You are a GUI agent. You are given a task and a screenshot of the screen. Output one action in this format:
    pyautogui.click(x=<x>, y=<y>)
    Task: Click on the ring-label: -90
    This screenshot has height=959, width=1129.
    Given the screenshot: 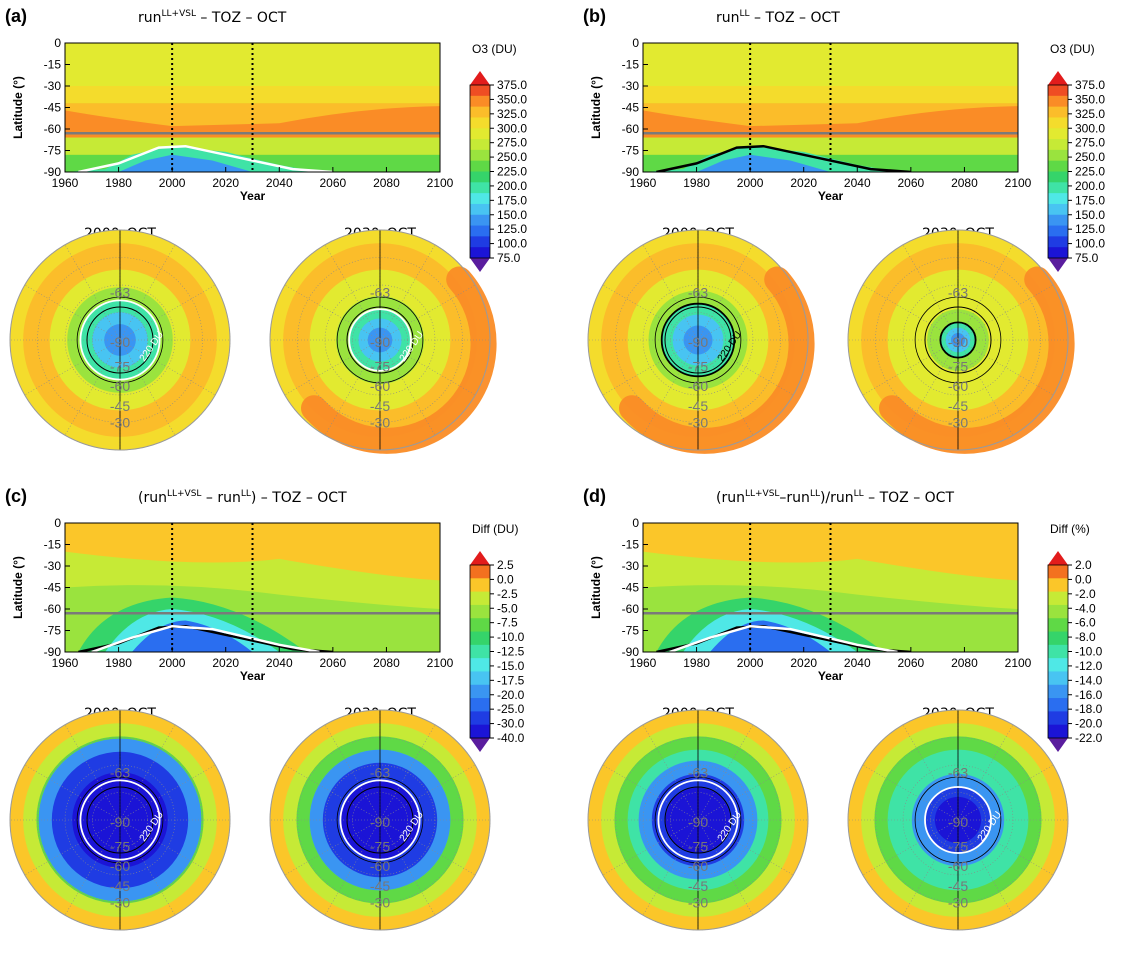 What is the action you would take?
    pyautogui.click(x=380, y=342)
    